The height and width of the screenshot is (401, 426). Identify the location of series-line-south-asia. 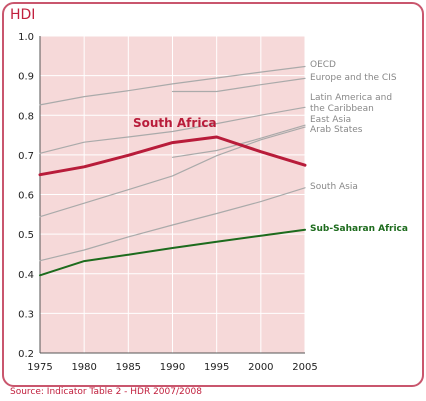
(172, 224).